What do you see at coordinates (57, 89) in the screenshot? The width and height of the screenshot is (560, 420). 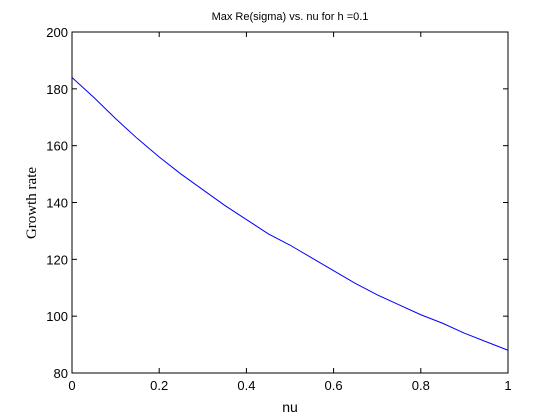 I see `y-tick-label: 180` at bounding box center [57, 89].